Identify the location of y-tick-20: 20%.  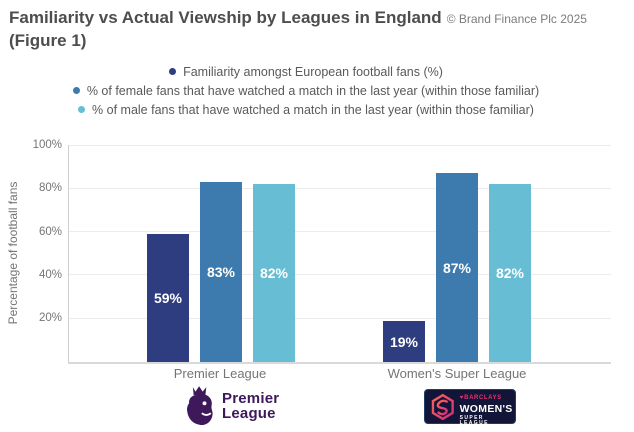
(50, 318).